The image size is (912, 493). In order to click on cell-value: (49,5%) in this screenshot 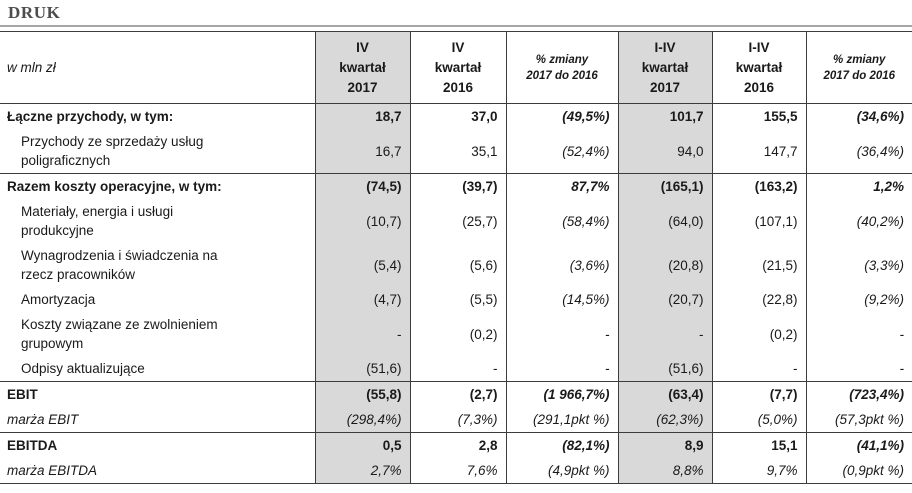, I will do `click(561, 116)`.